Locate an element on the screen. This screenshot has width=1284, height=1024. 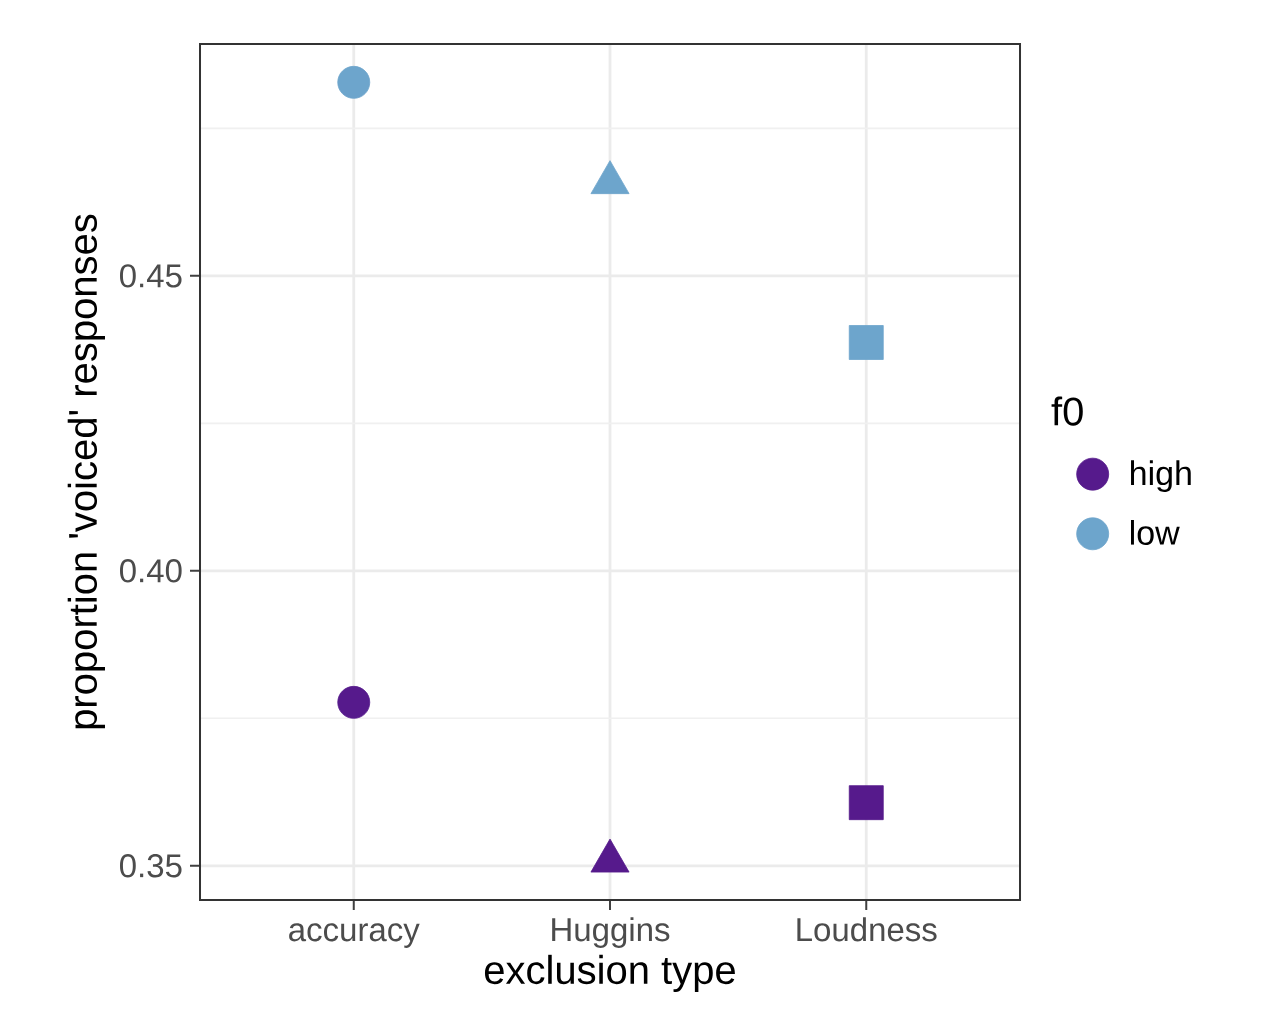
y-tick-label: 0.45 is located at coordinates (151, 276).